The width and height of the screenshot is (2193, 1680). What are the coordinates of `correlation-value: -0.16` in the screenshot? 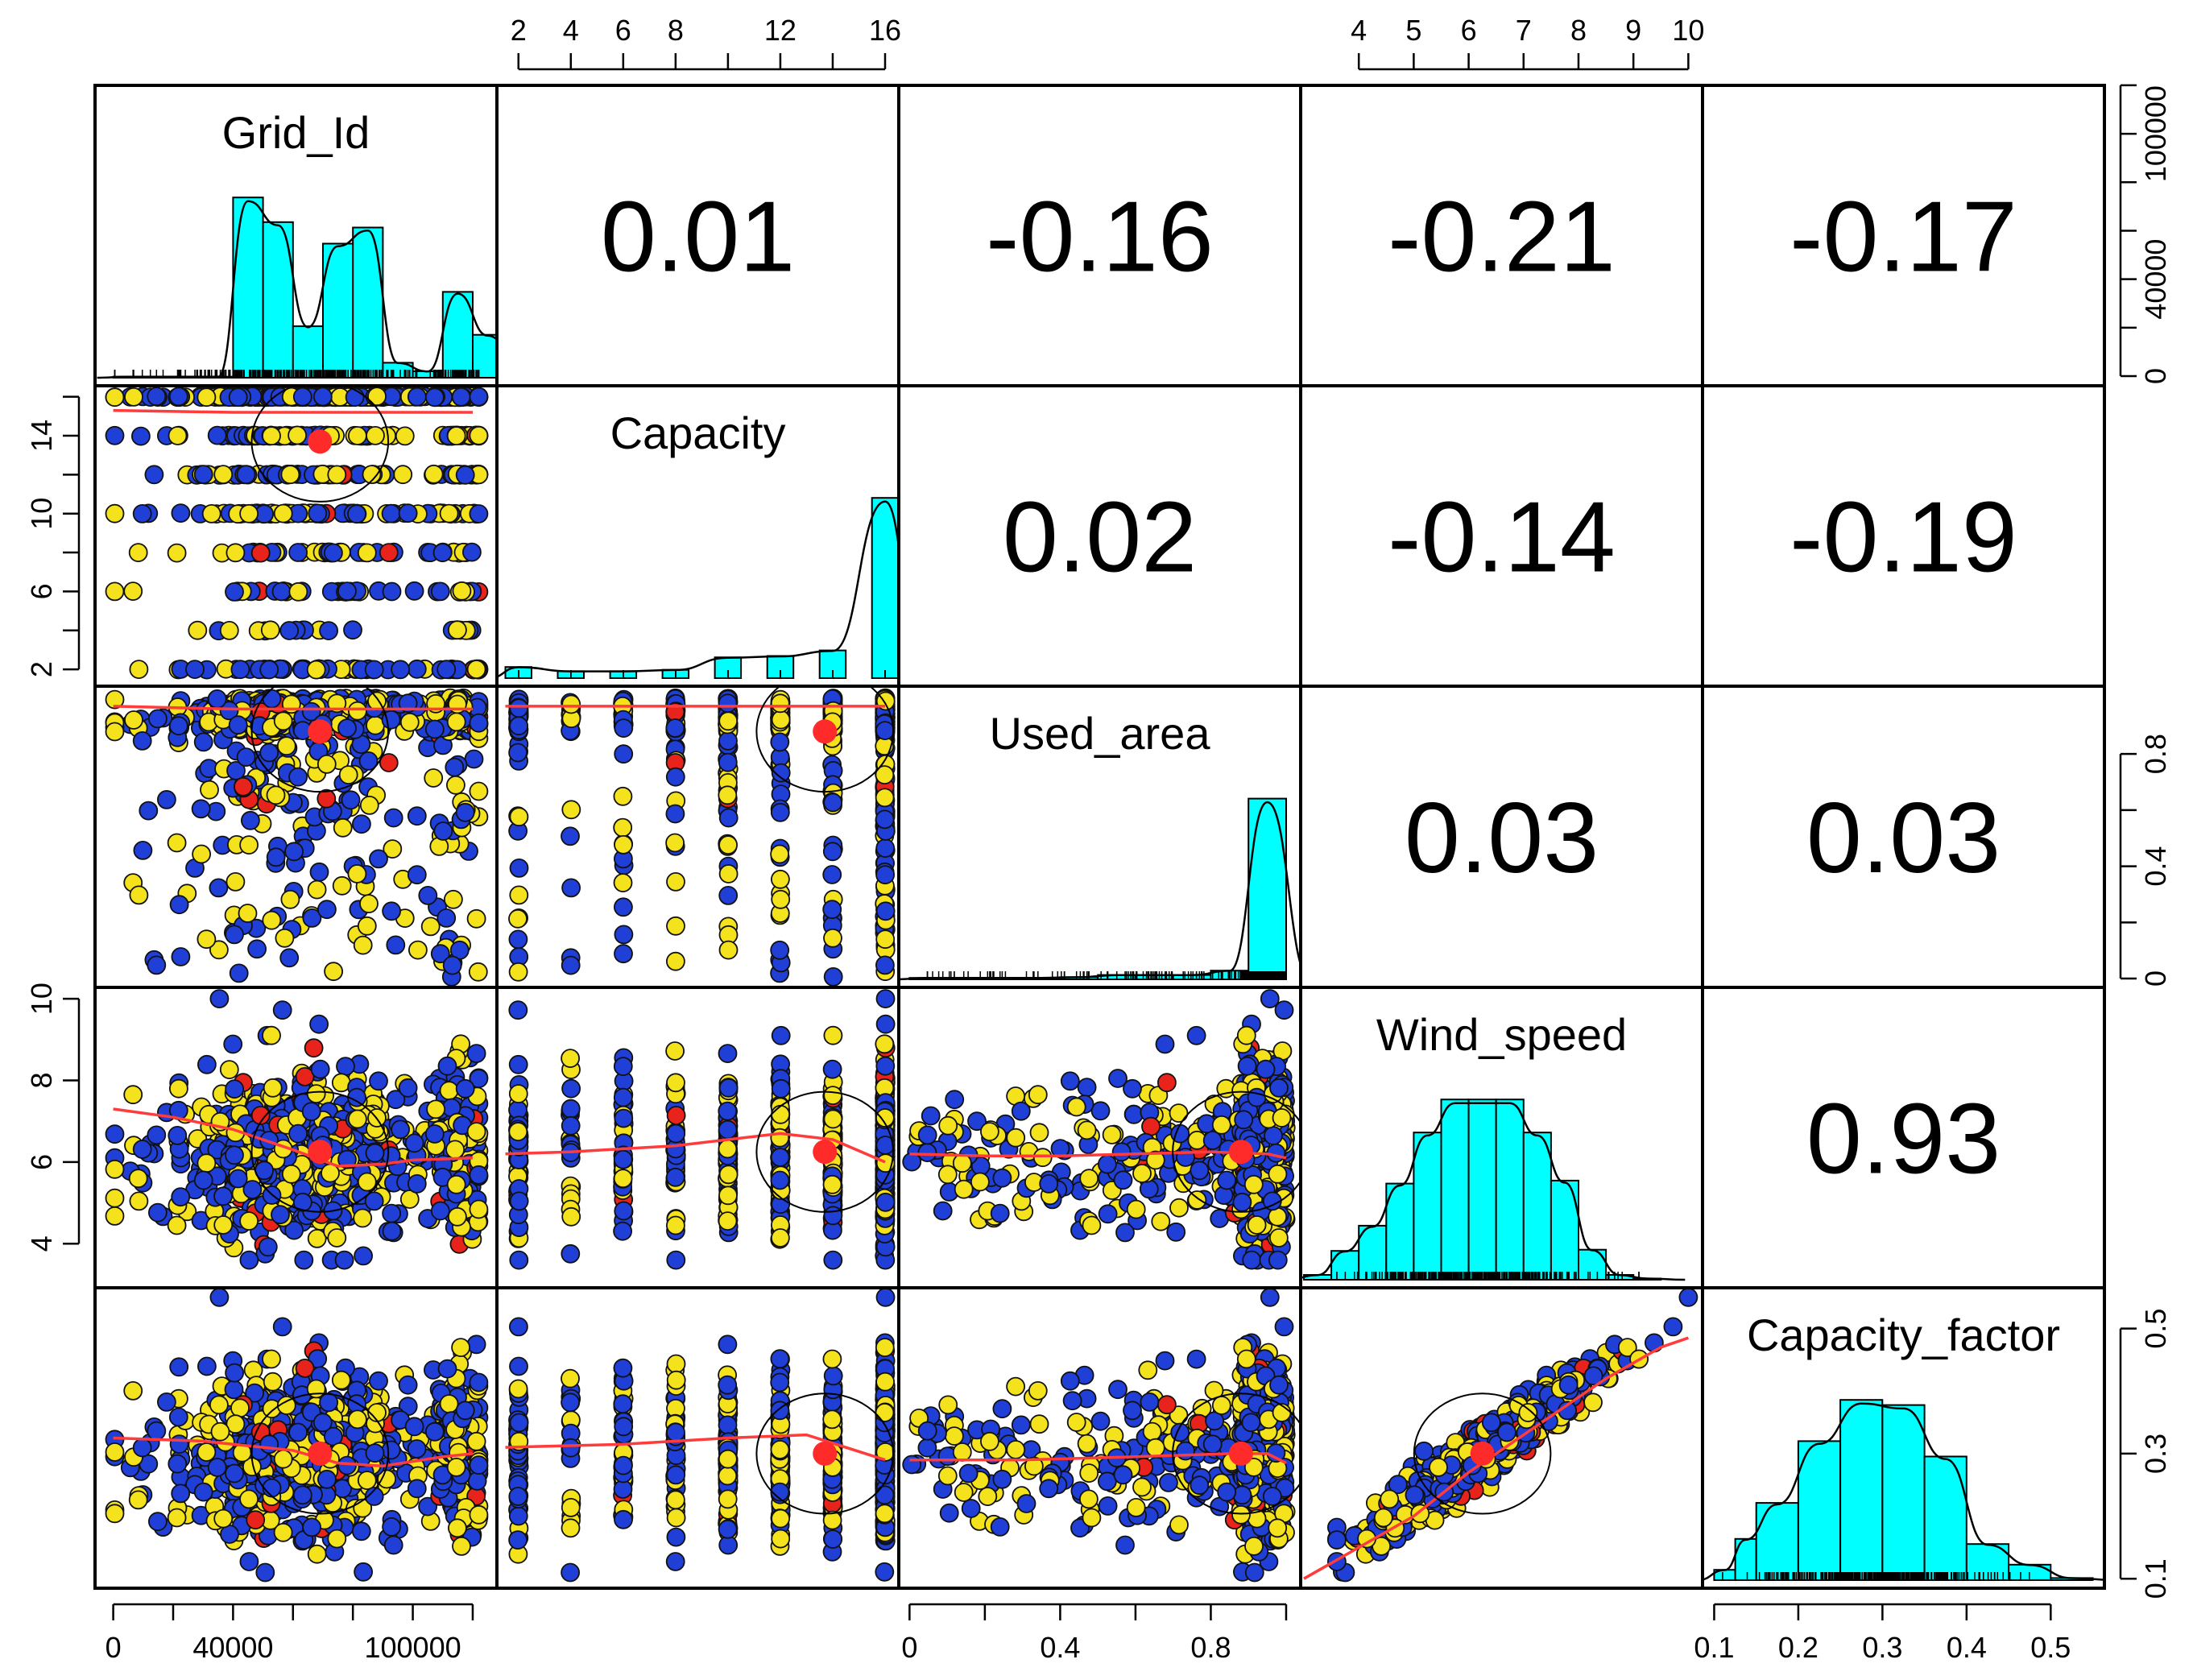 It's located at (1100, 237).